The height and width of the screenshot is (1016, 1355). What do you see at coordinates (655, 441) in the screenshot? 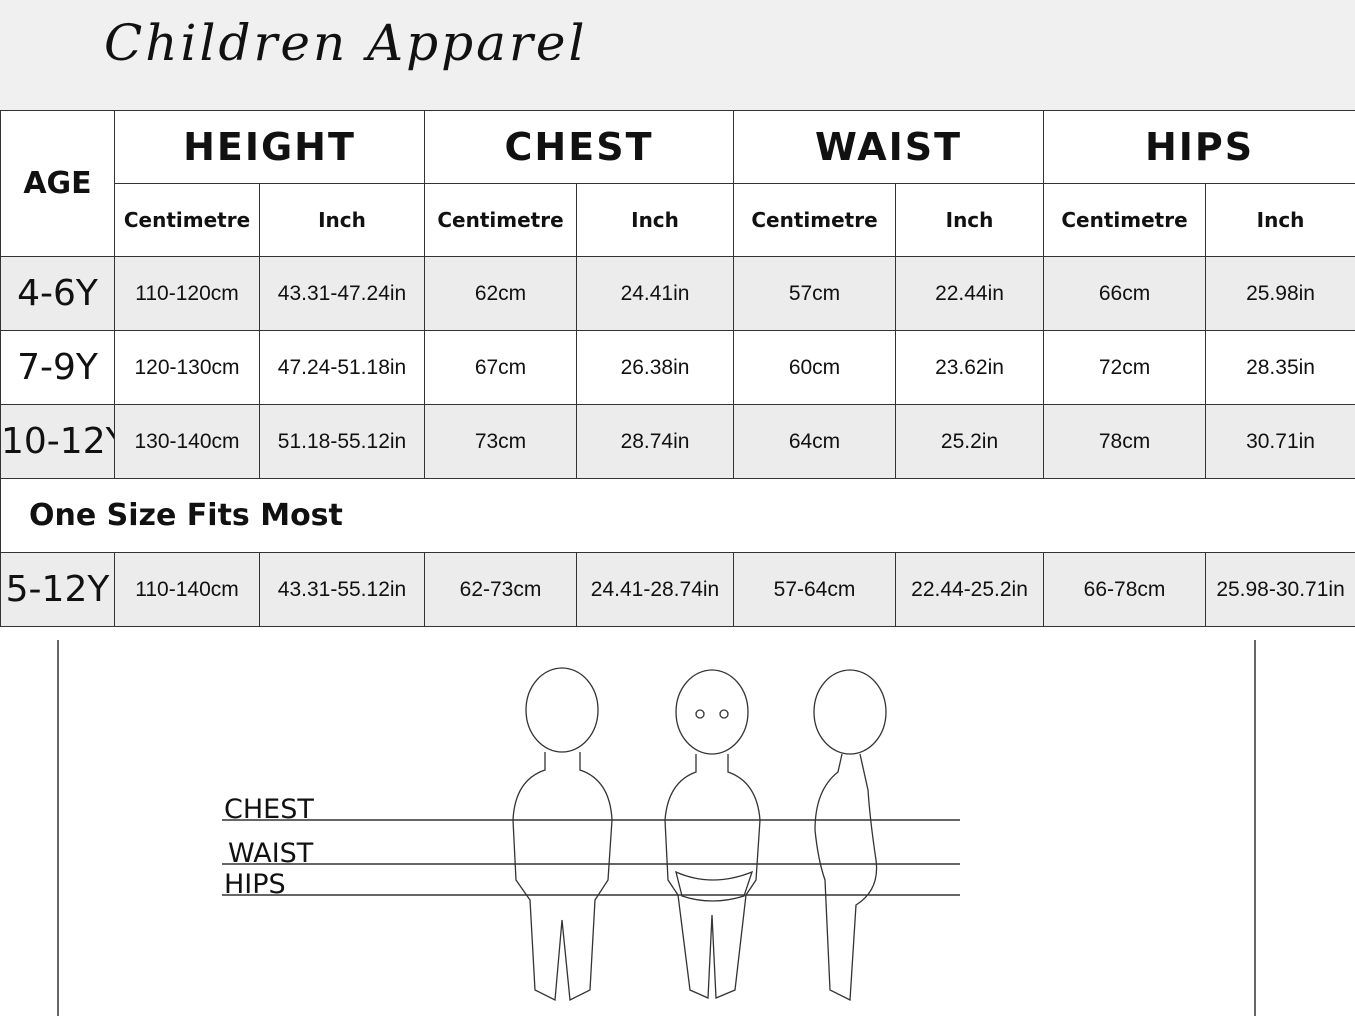
I see `measurement-cell: 28.74in` at bounding box center [655, 441].